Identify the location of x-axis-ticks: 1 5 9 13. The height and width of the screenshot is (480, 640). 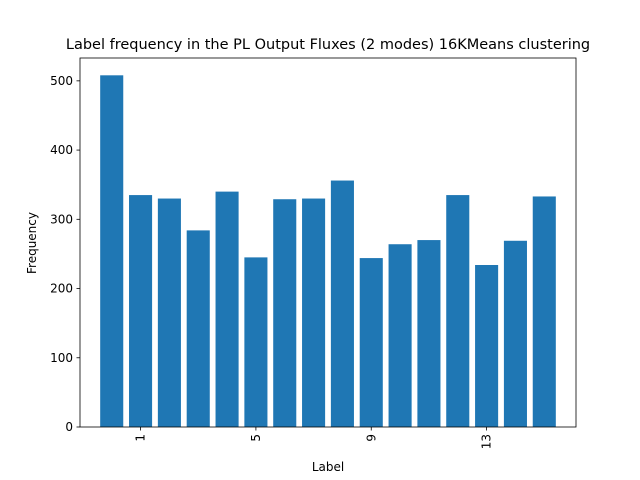
(314, 438).